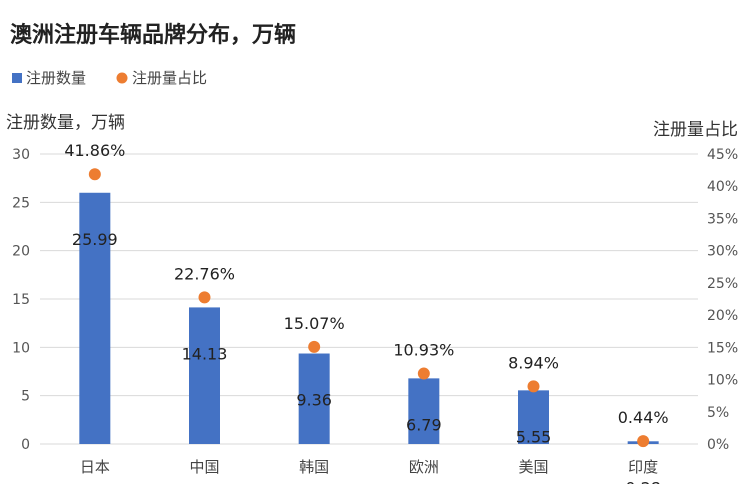  Describe the element at coordinates (21, 348) in the screenshot. I see `y-tick-label: 10` at that location.